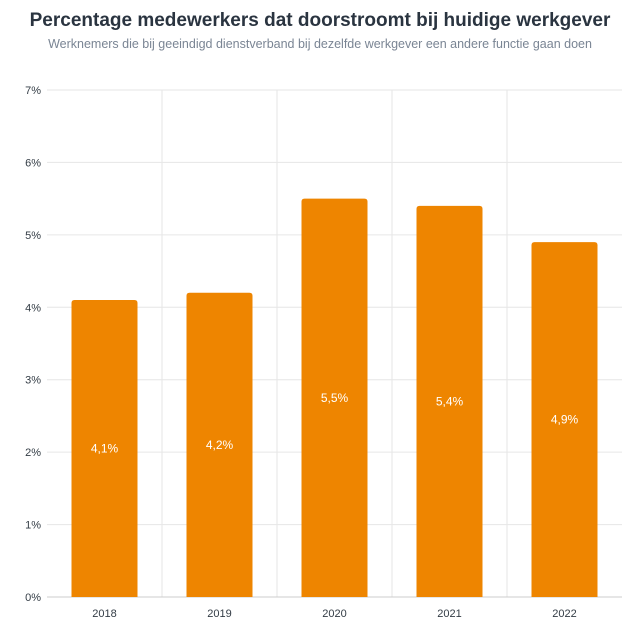 The width and height of the screenshot is (640, 640). I want to click on x-tick-label: 2022, so click(564, 614).